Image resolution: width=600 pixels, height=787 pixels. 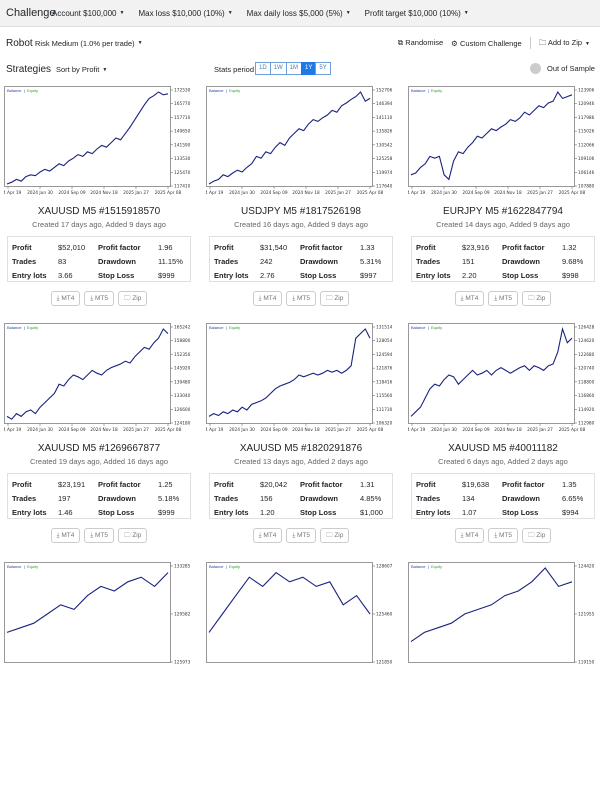 What do you see at coordinates (302, 275) in the screenshot?
I see `stats-row: Entry lots 2.76 Stop Loss $997` at bounding box center [302, 275].